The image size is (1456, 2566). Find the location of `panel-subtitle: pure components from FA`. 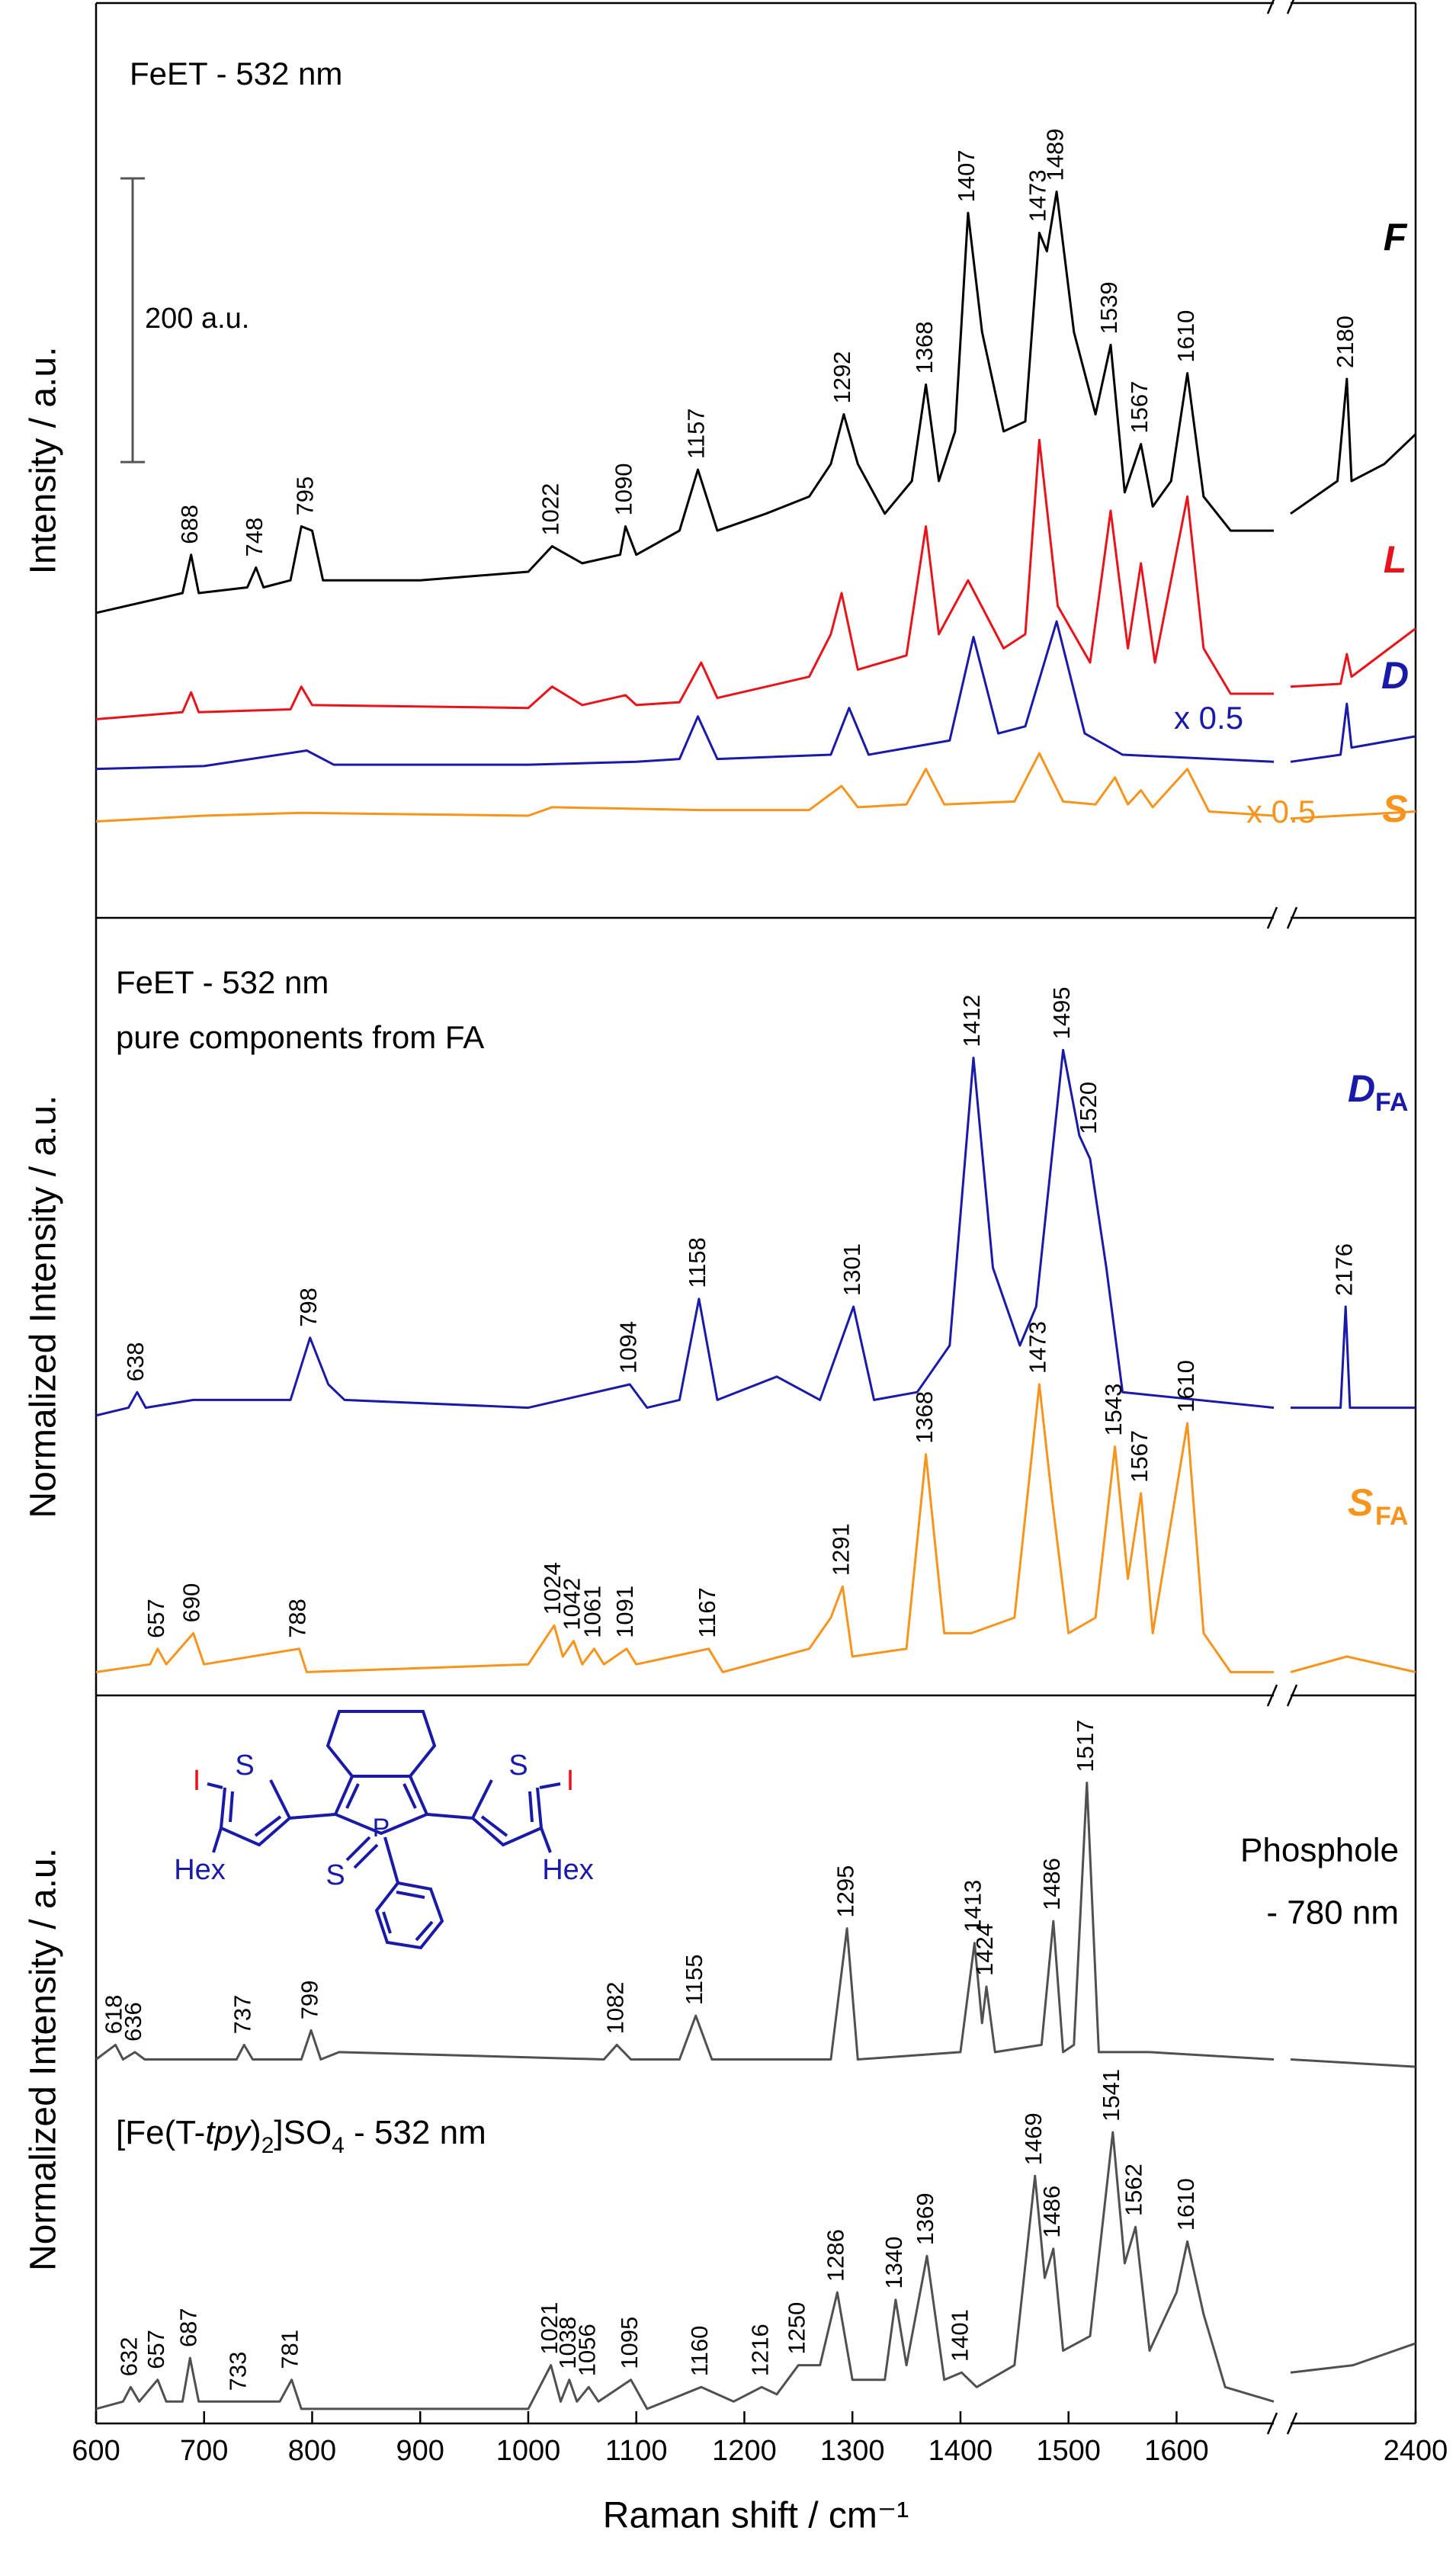

panel-subtitle: pure components from FA is located at coordinates (300, 1037).